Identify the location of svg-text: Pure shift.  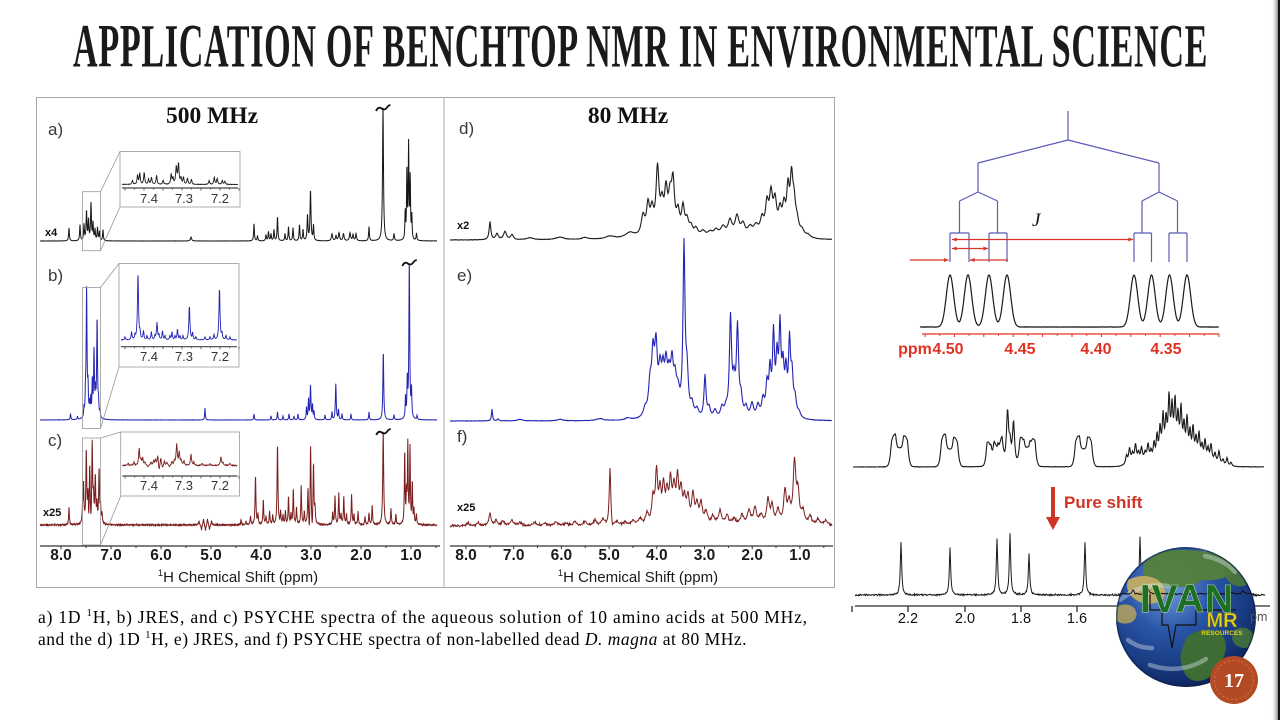
(1103, 502).